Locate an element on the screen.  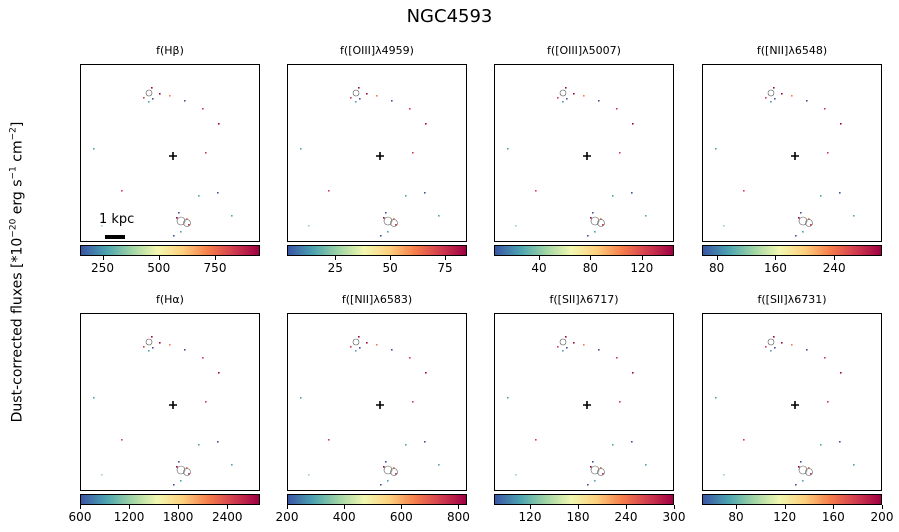
ylabel-prefix: Dust-corrected fluxes [*10 is located at coordinates (17, 330).